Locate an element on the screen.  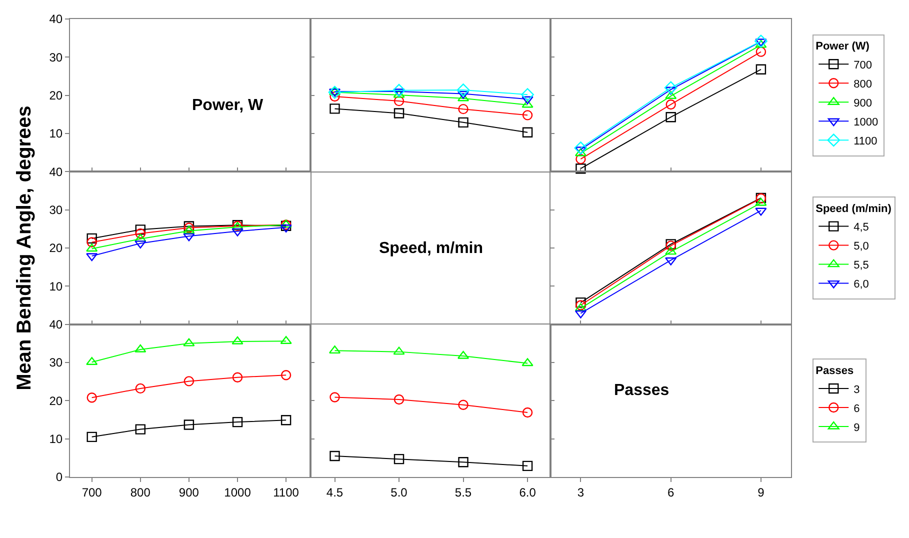
x-tick-label: 800 is located at coordinates (140, 492).